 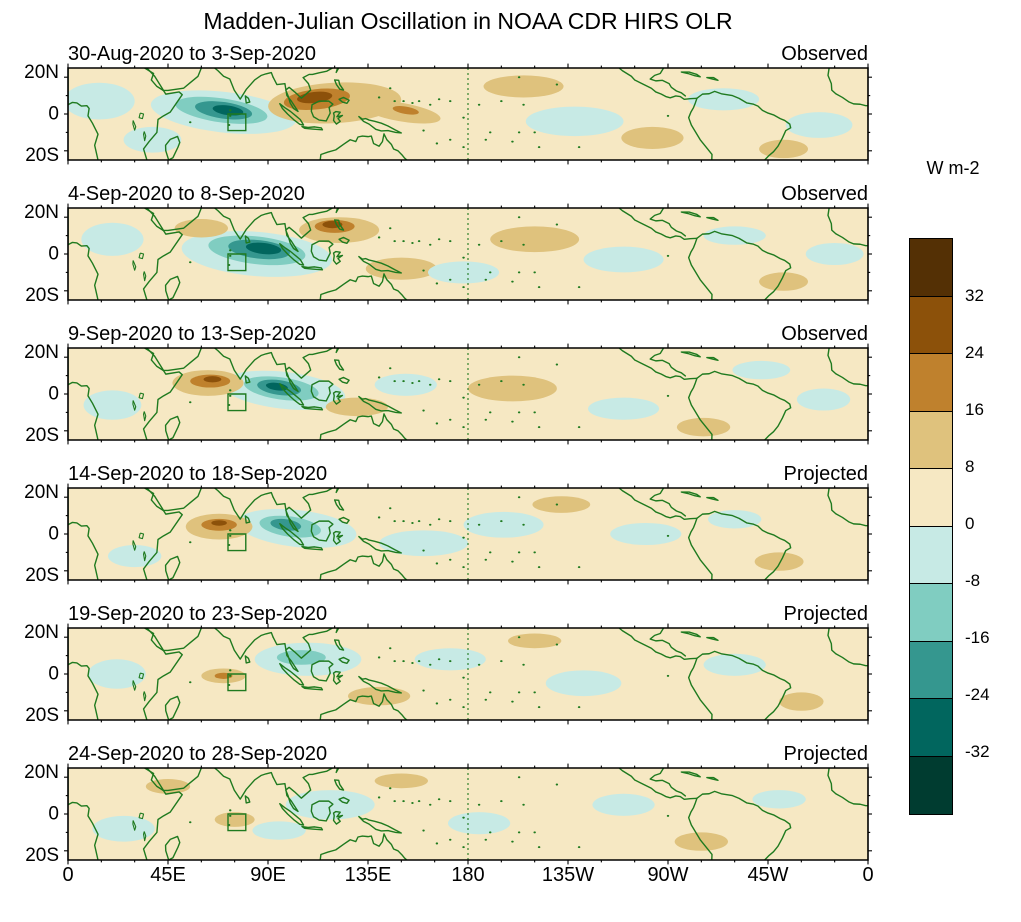 I want to click on colorbar-swatches, so click(x=931, y=526).